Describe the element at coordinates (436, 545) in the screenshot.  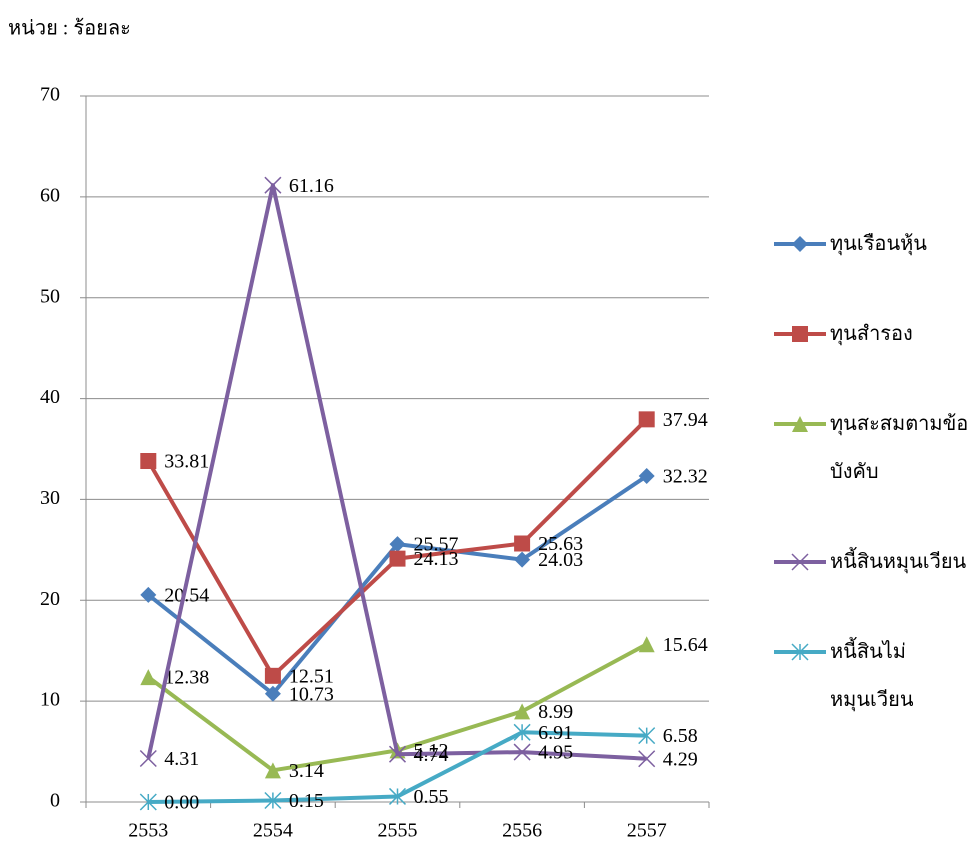
I see `data-label: 25.57` at that location.